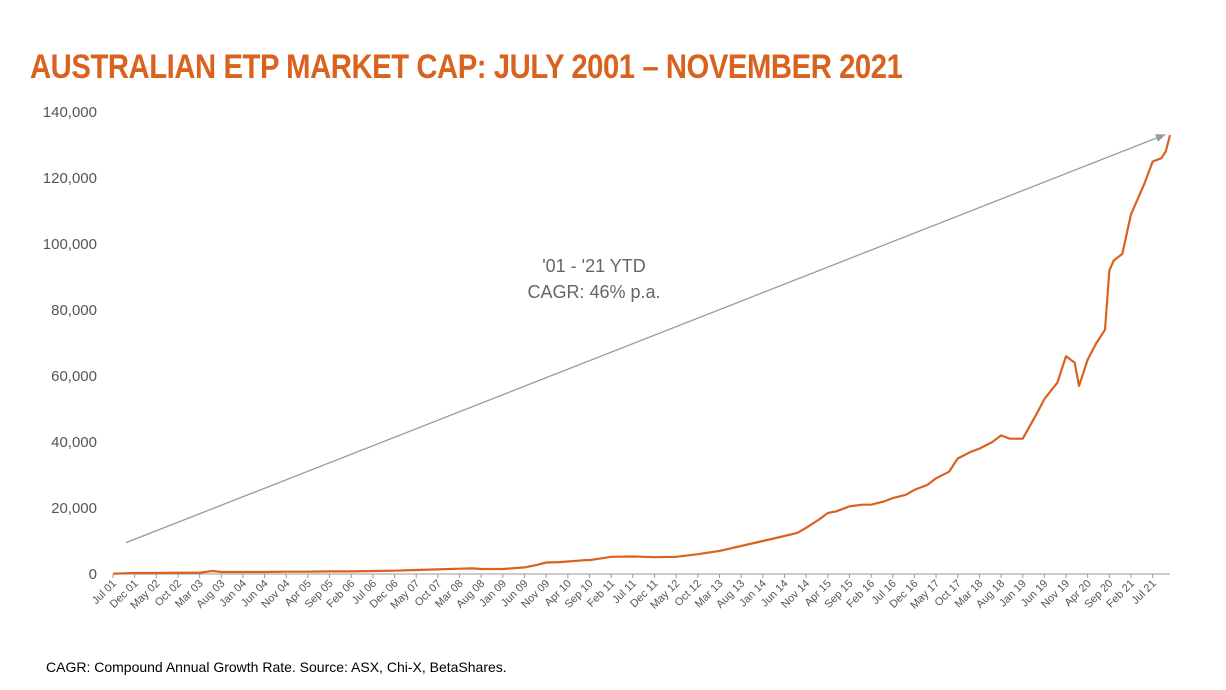  What do you see at coordinates (74, 310) in the screenshot?
I see `y-tick-label: 80,000` at bounding box center [74, 310].